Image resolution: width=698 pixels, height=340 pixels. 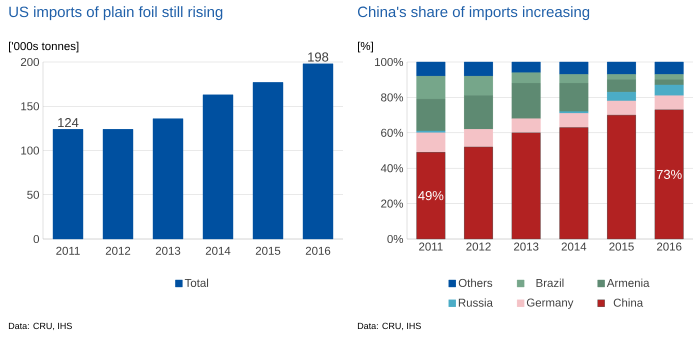 I want to click on y-axis-title: ['000s tonnes], so click(x=43, y=47).